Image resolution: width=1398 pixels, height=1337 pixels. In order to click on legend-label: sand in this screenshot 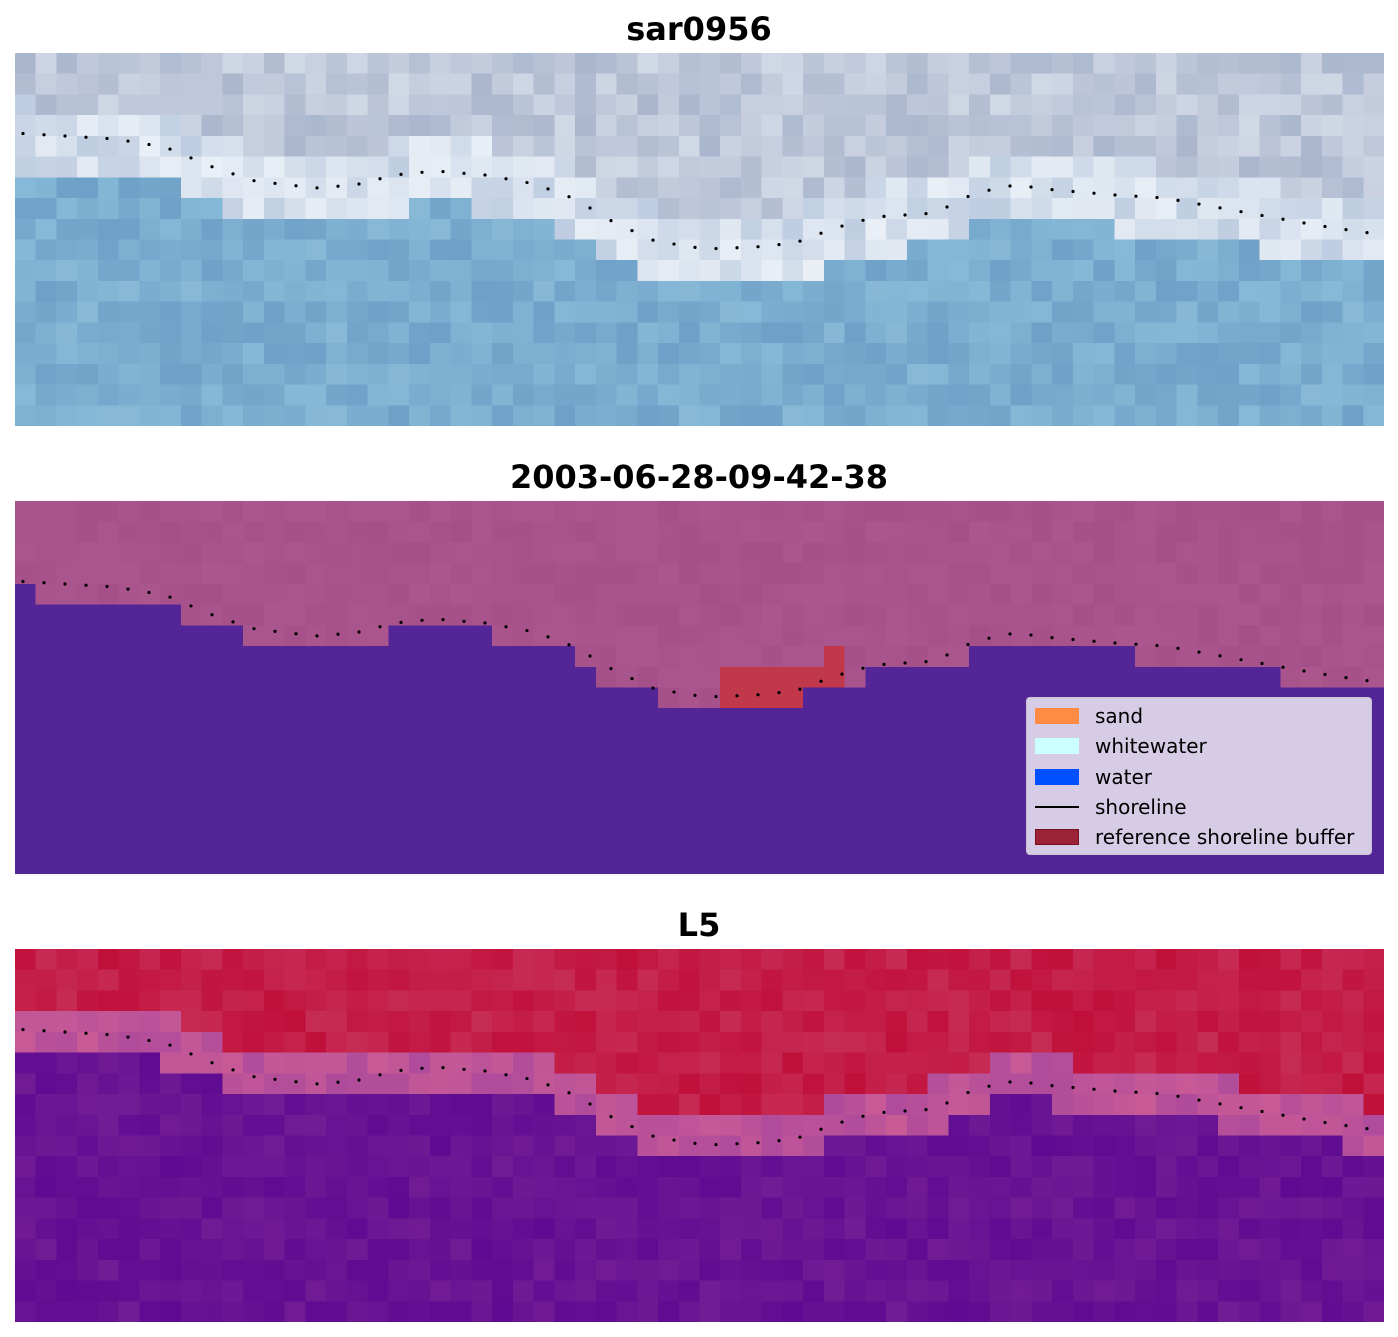, I will do `click(1119, 716)`.